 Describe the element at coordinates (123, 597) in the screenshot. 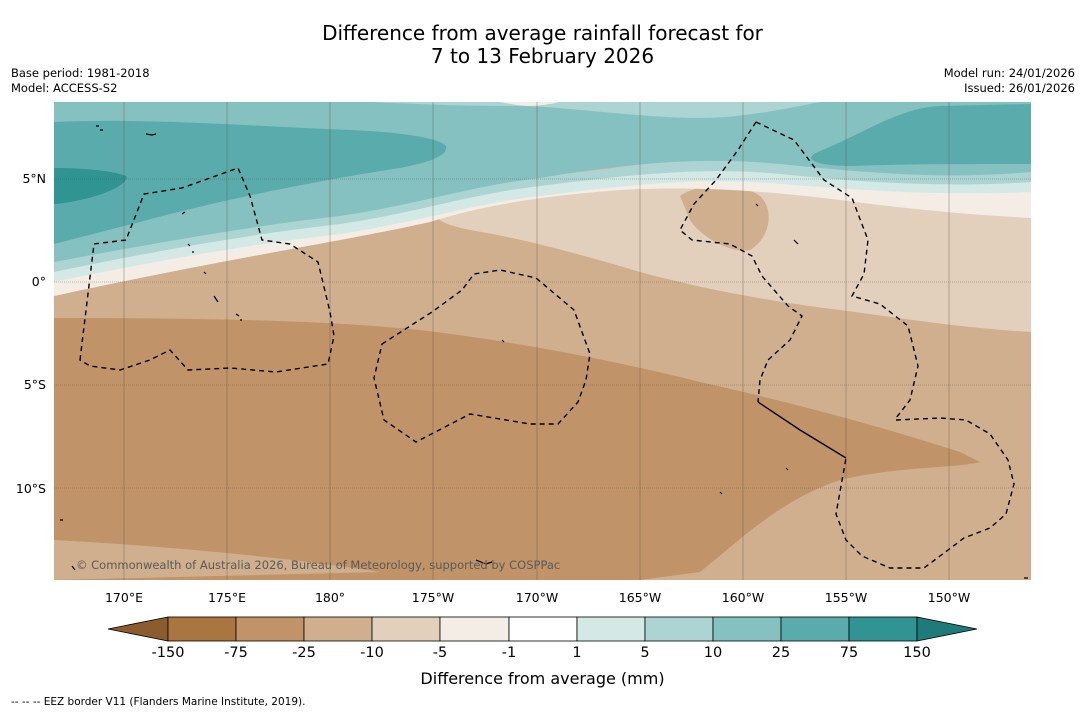

I see `lon-label-170e: 170°E` at that location.